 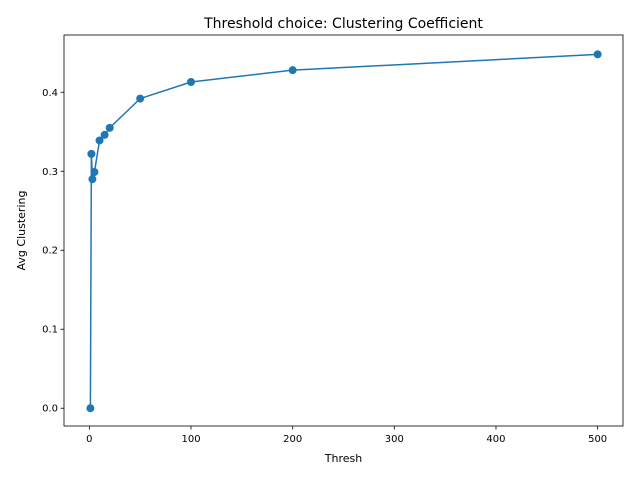 What do you see at coordinates (50, 93) in the screenshot?
I see `y-tick-label: 0.4` at bounding box center [50, 93].